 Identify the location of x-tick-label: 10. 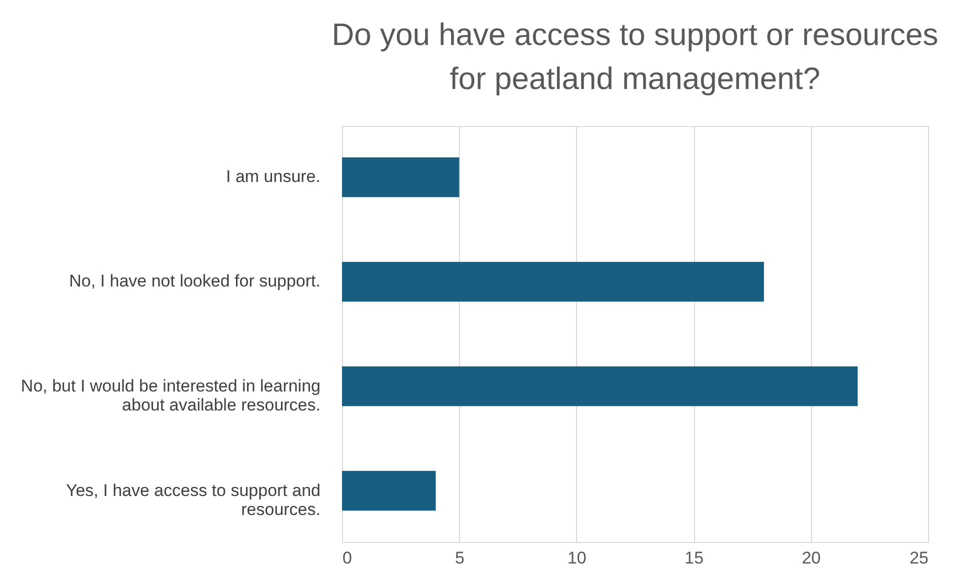
(576, 558).